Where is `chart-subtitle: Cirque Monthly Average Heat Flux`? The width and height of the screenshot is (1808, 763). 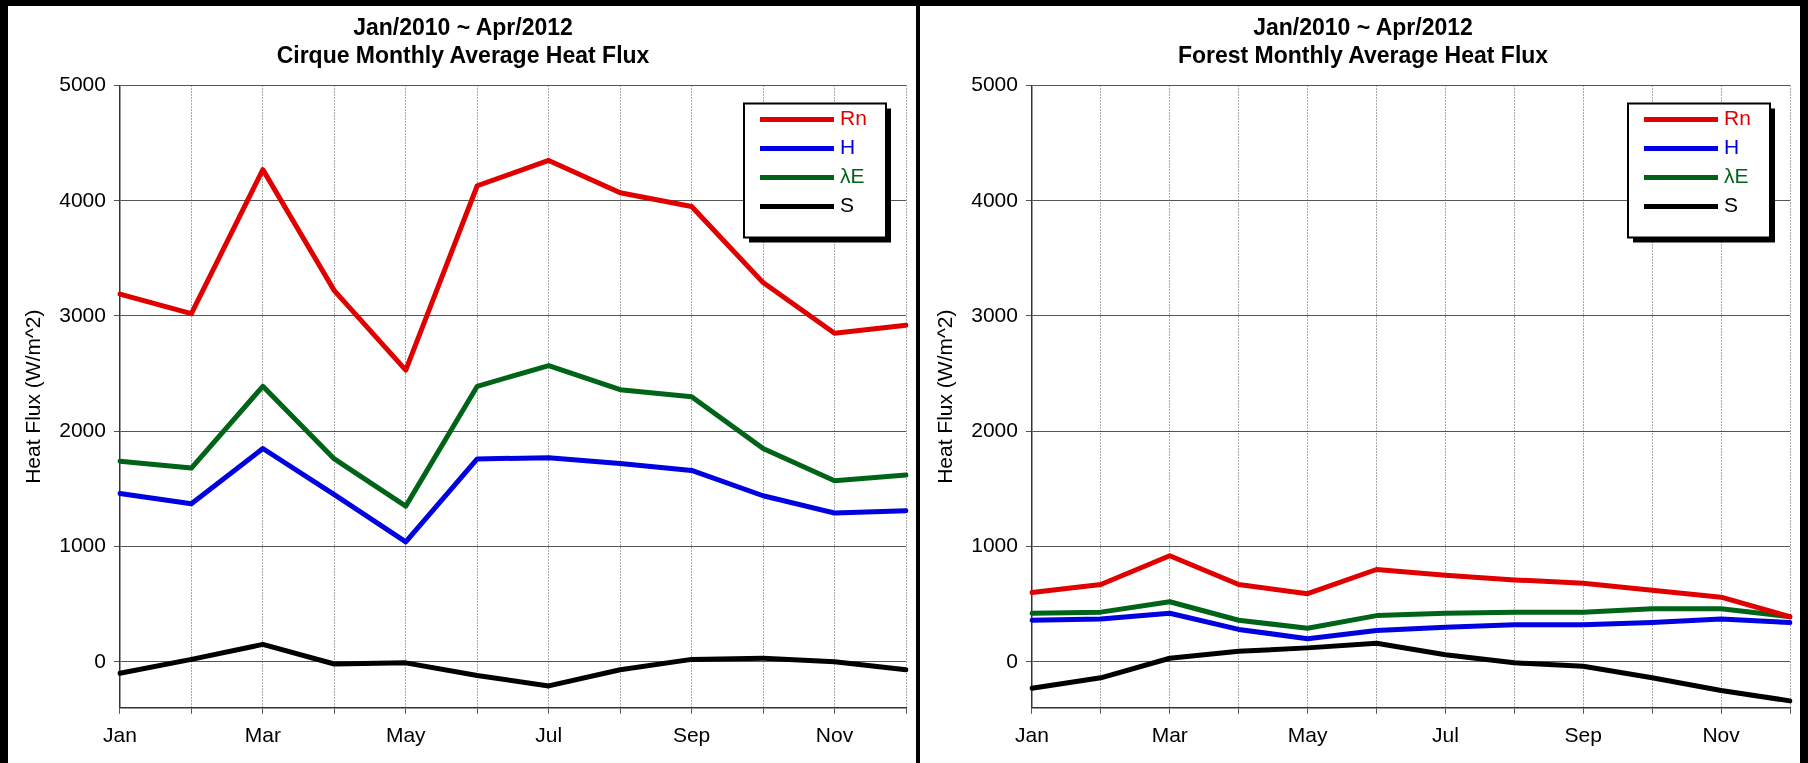
chart-subtitle: Cirque Monthly Average Heat Flux is located at coordinates (463, 55).